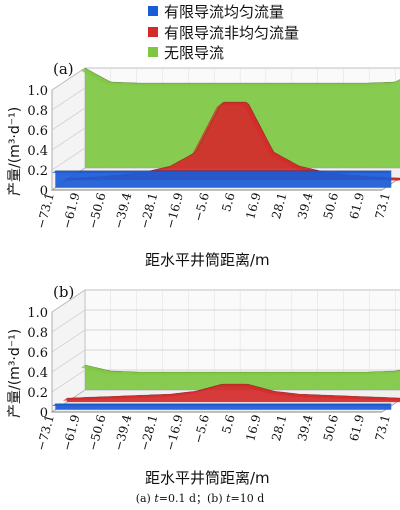 The image size is (400, 510). Describe the element at coordinates (357, 205) in the screenshot. I see `x-tick-label-a-12: 61.9` at that location.